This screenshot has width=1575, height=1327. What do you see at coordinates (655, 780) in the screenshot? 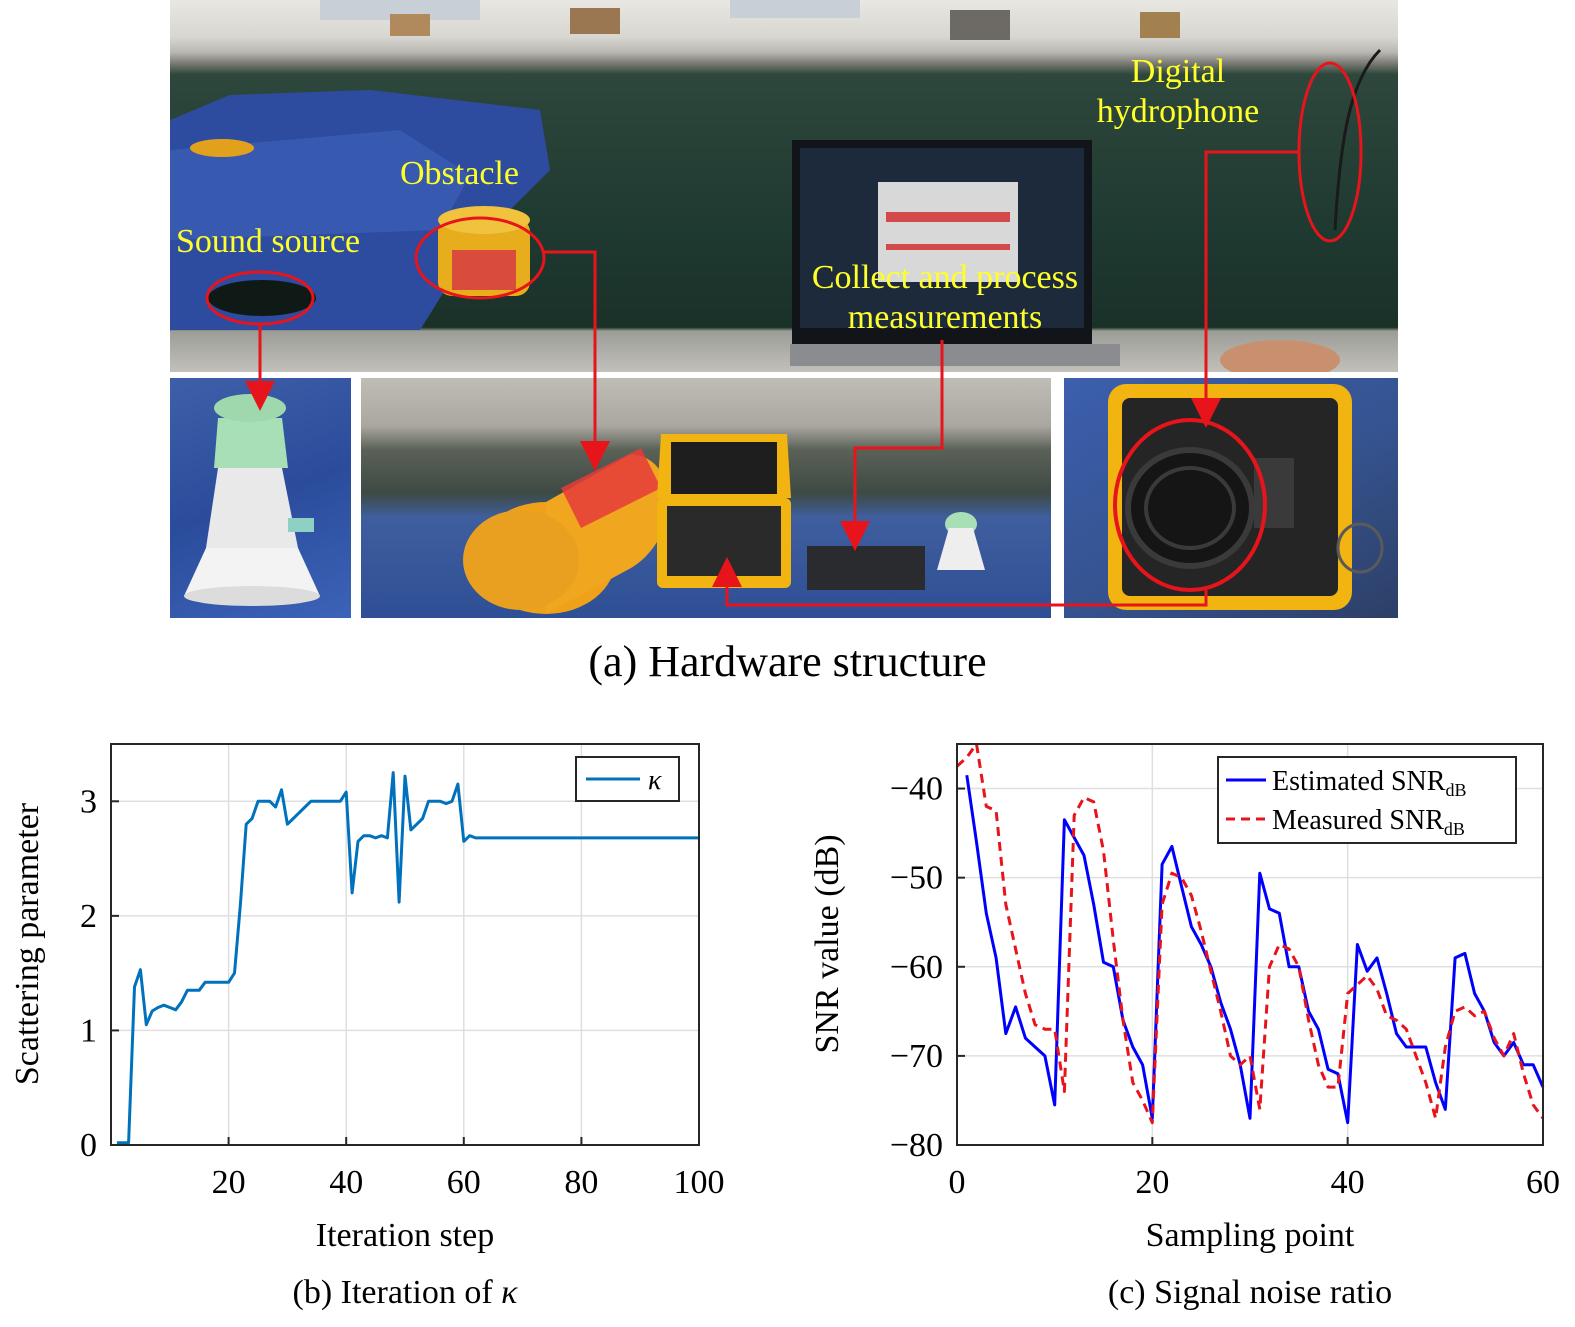
I see `chart-b-legend-label-kappa: κ` at bounding box center [655, 780].